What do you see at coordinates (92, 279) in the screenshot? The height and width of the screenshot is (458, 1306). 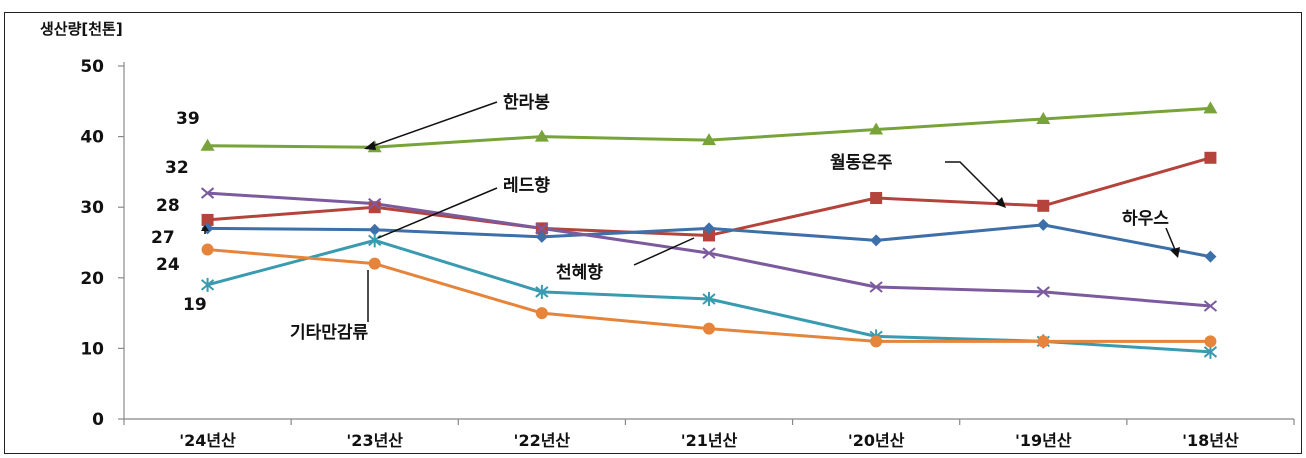 I see `y-tick-label: 20` at bounding box center [92, 279].